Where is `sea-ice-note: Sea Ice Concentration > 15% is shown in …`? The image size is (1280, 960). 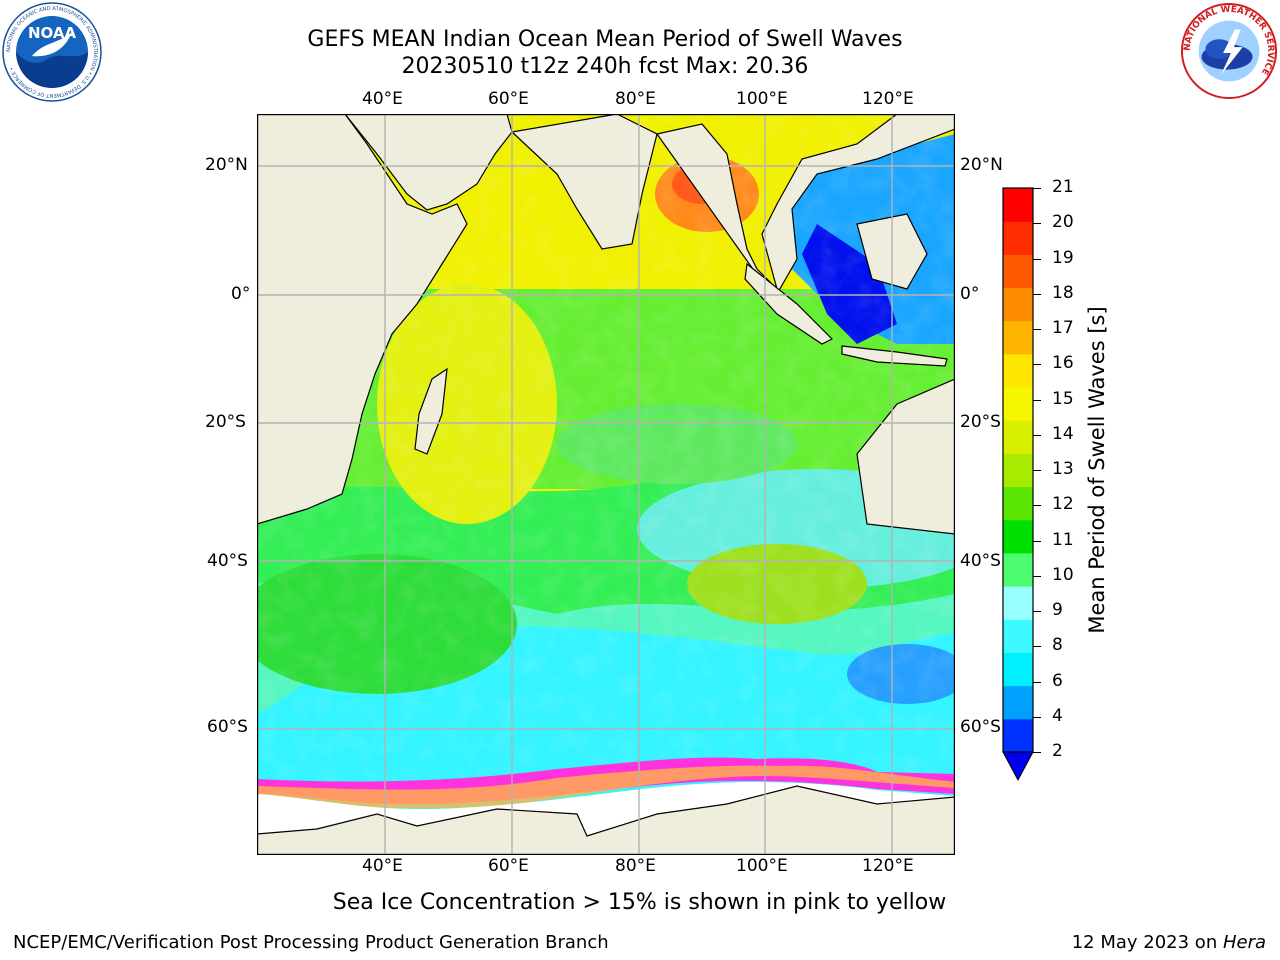
sea-ice-note: Sea Ice Concentration > 15% is shown in … is located at coordinates (639, 902).